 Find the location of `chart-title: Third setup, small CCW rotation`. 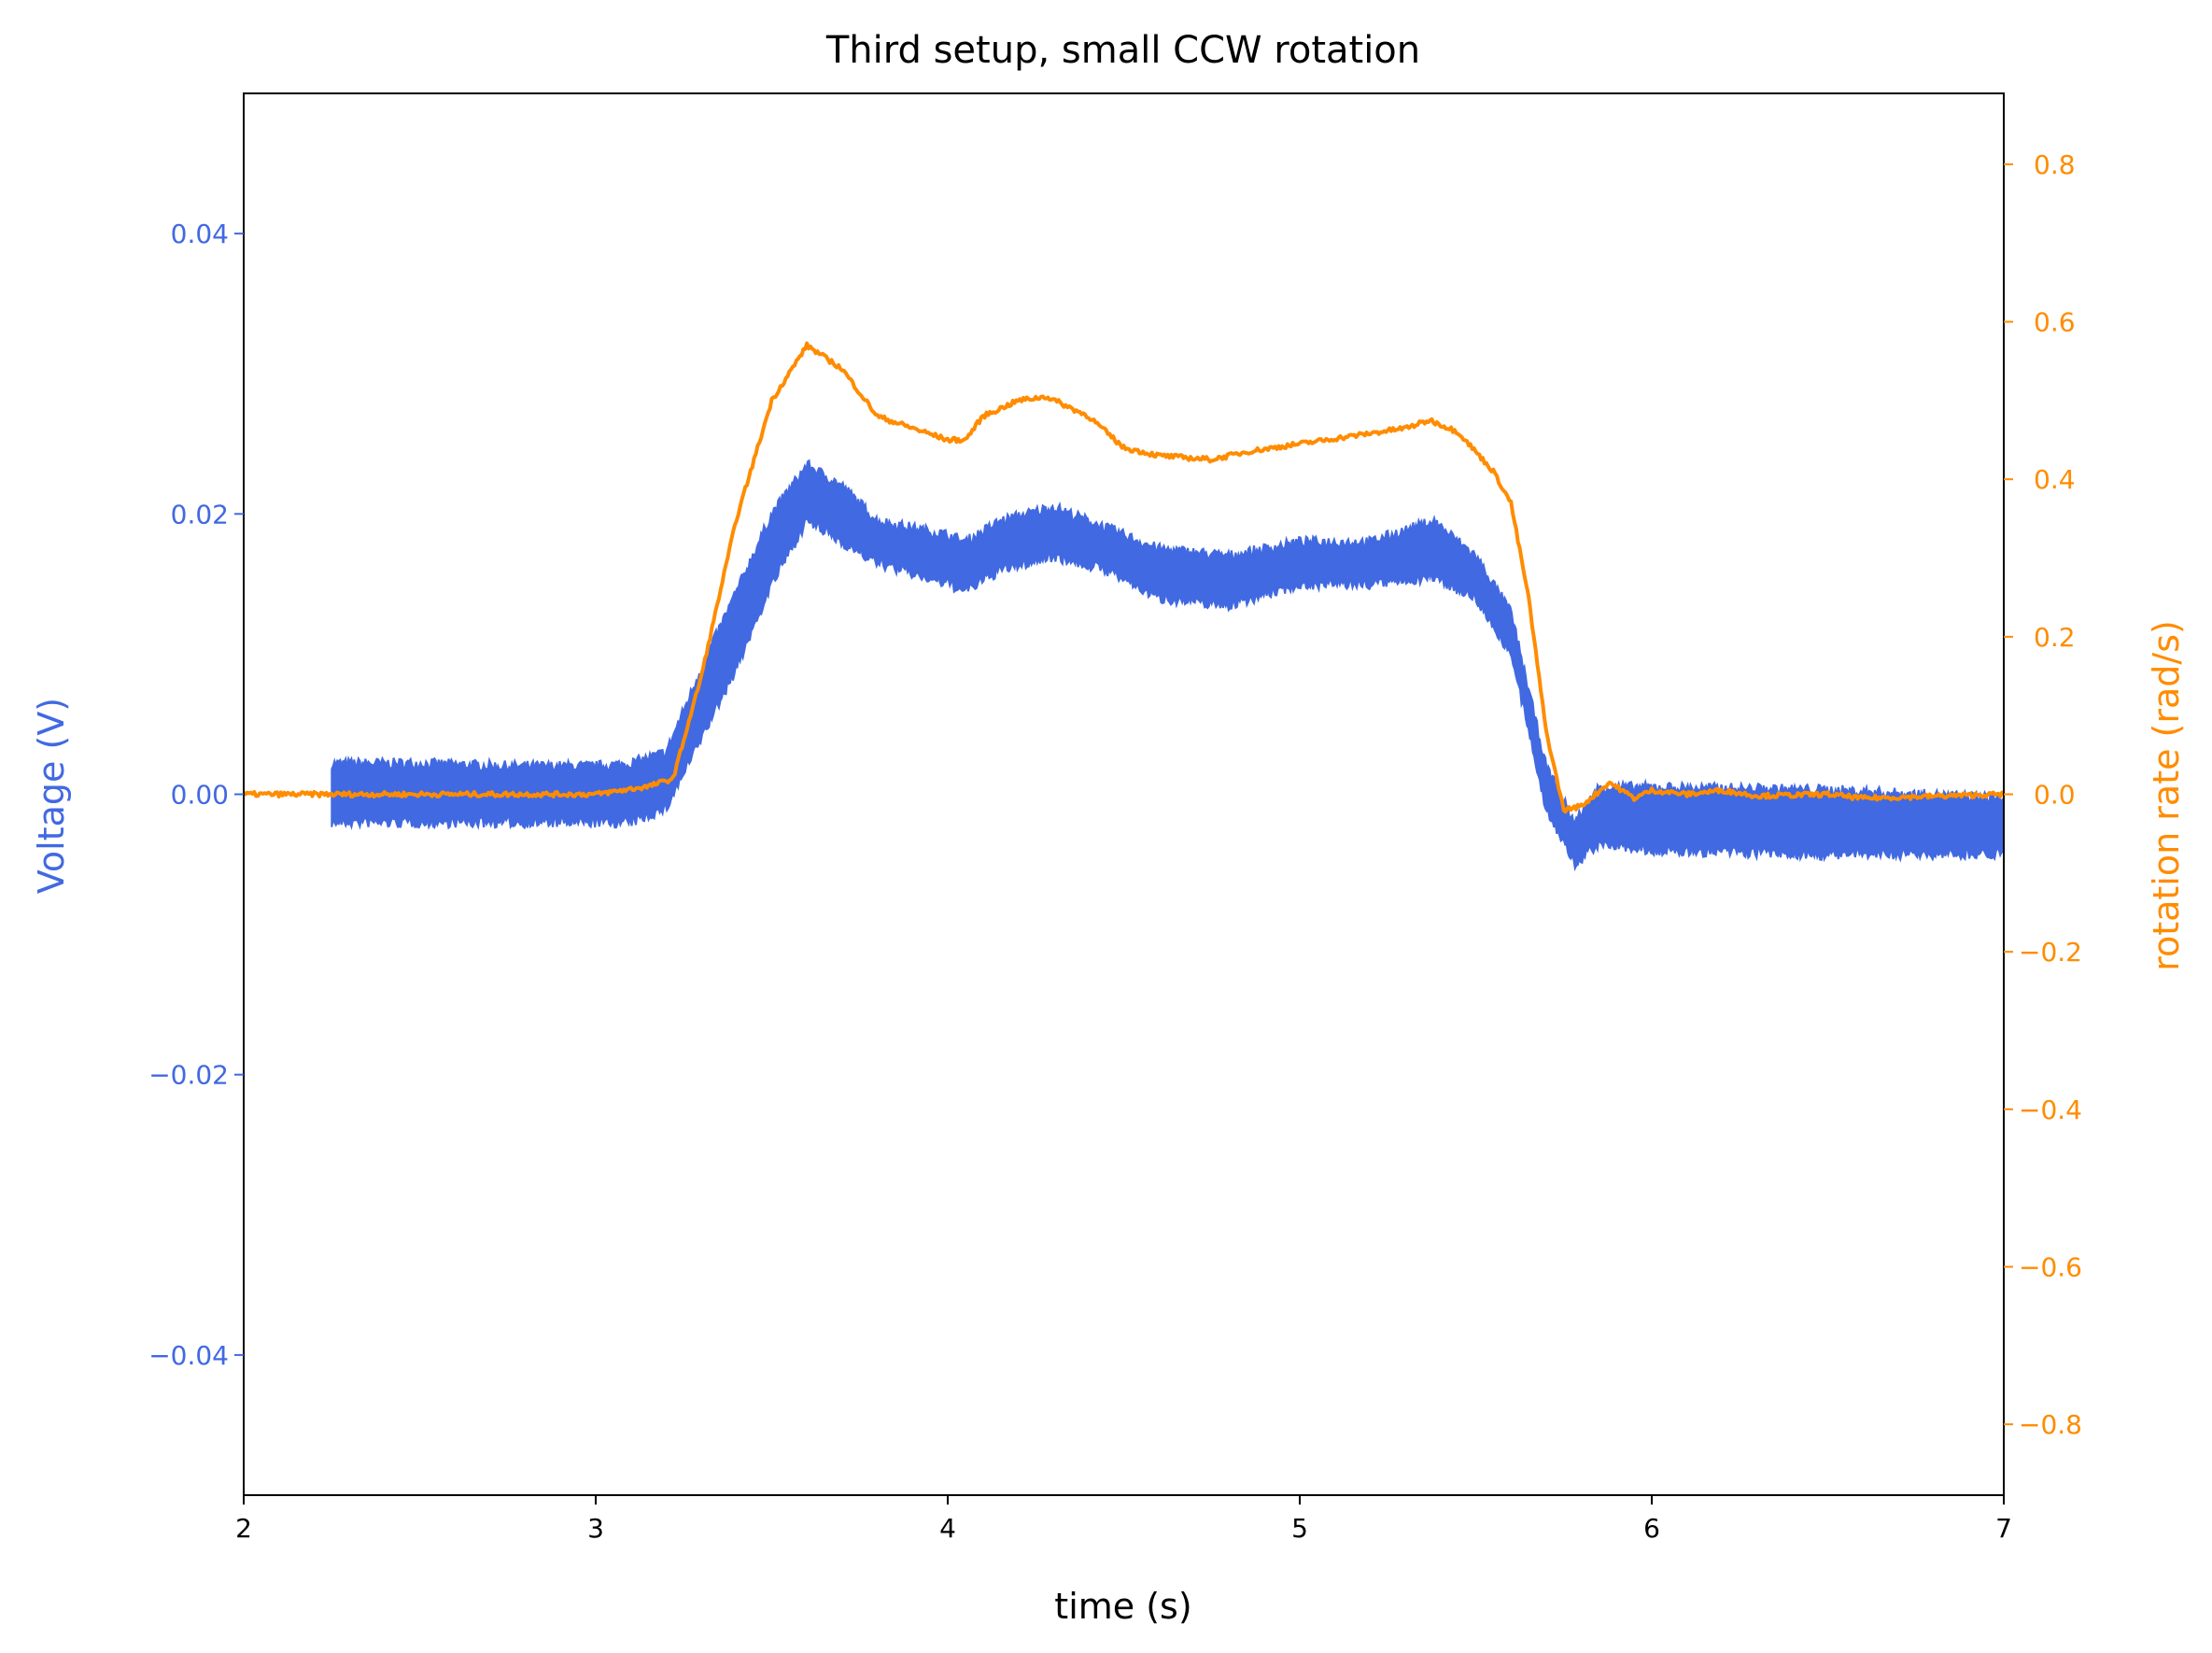

chart-title: Third setup, small CCW rotation is located at coordinates (1122, 51).